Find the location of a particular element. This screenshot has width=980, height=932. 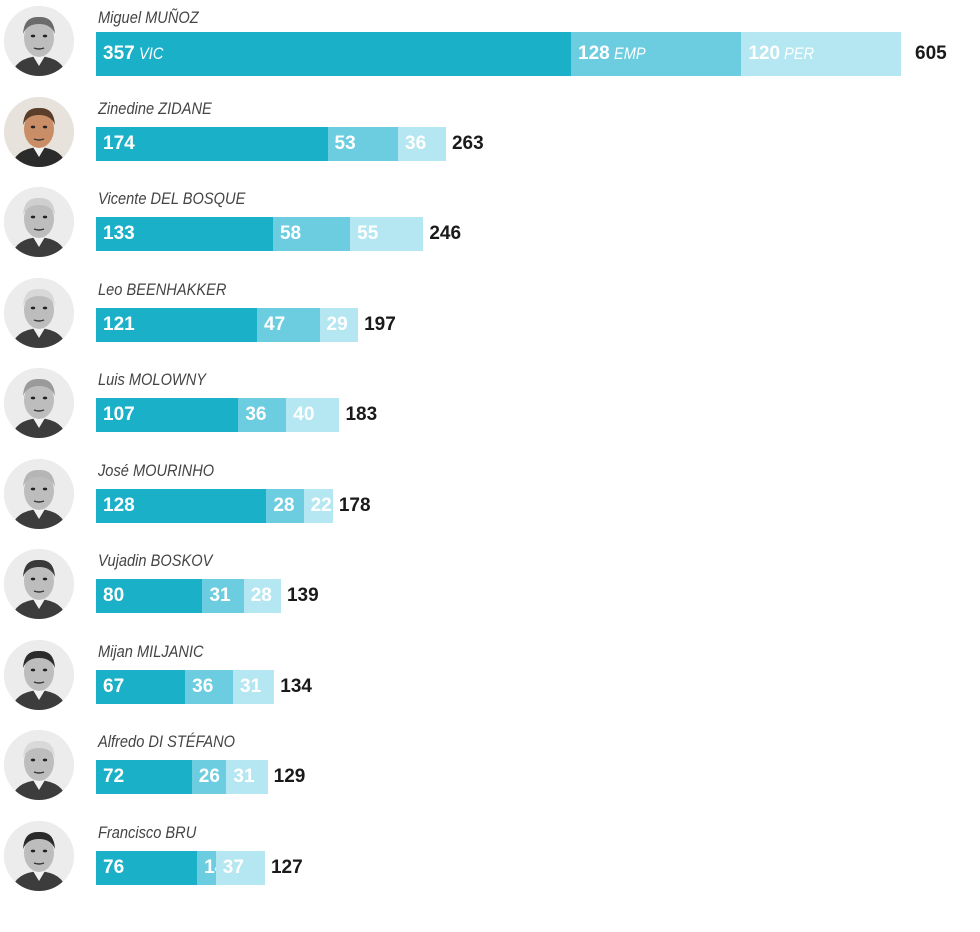

segment-value: 37 is located at coordinates (233, 867).